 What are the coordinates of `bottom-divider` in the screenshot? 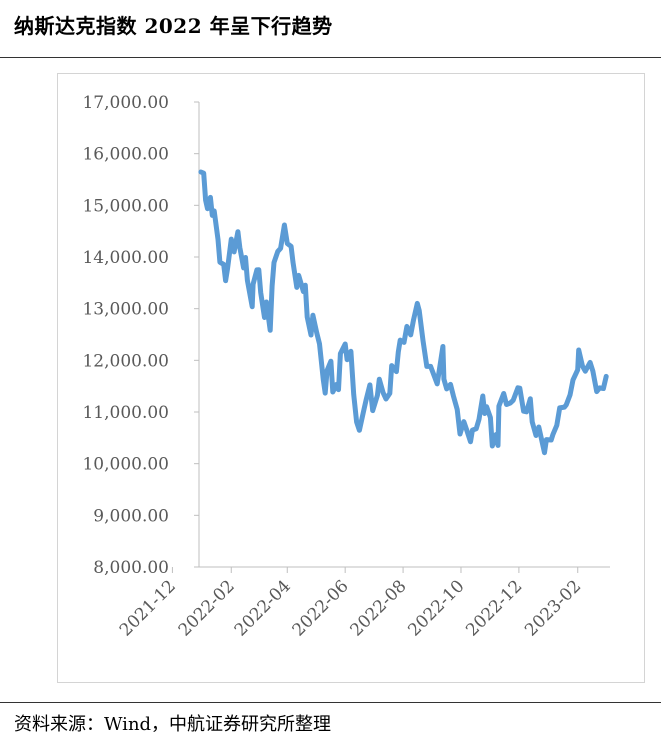 It's located at (330, 702).